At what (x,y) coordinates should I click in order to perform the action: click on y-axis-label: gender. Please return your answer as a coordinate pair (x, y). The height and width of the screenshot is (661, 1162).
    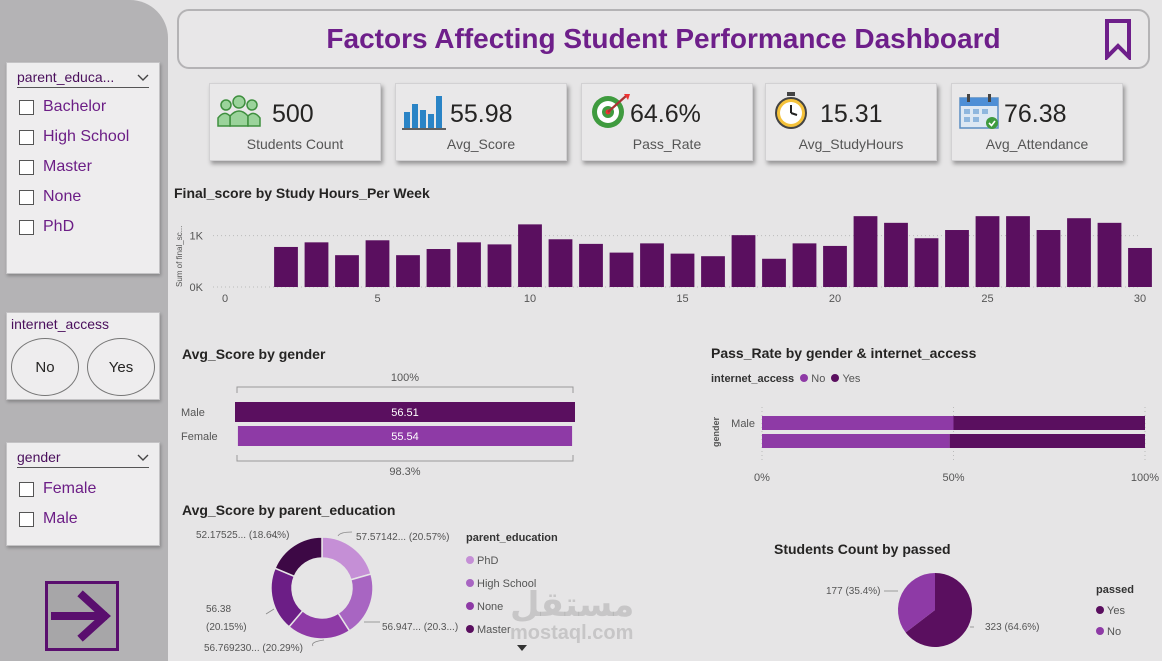
    Looking at the image, I should click on (716, 431).